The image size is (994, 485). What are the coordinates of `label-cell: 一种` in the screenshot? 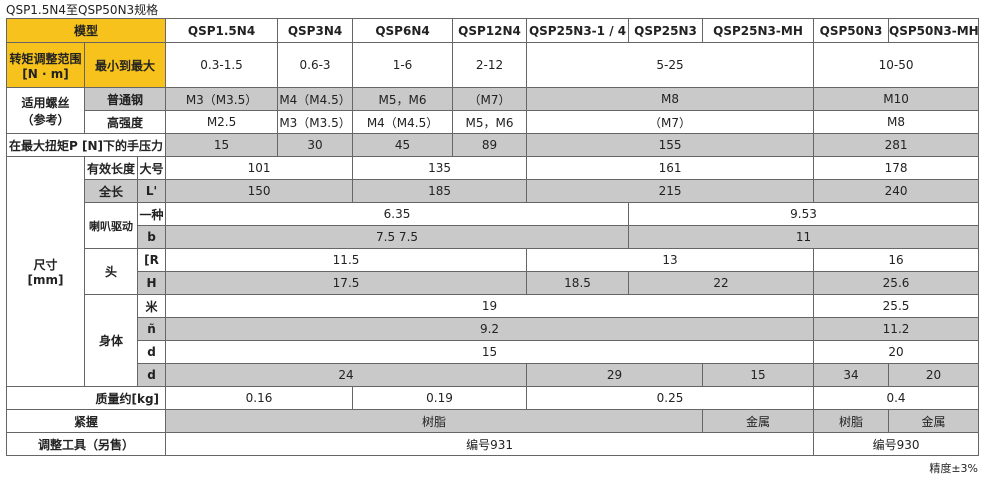 It's located at (151, 214).